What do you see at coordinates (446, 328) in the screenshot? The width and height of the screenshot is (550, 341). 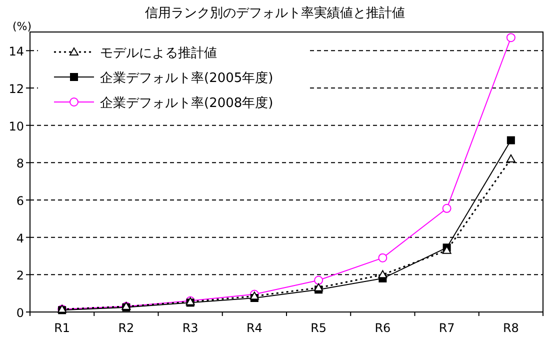 I see `x-tick-label: R7` at bounding box center [446, 328].